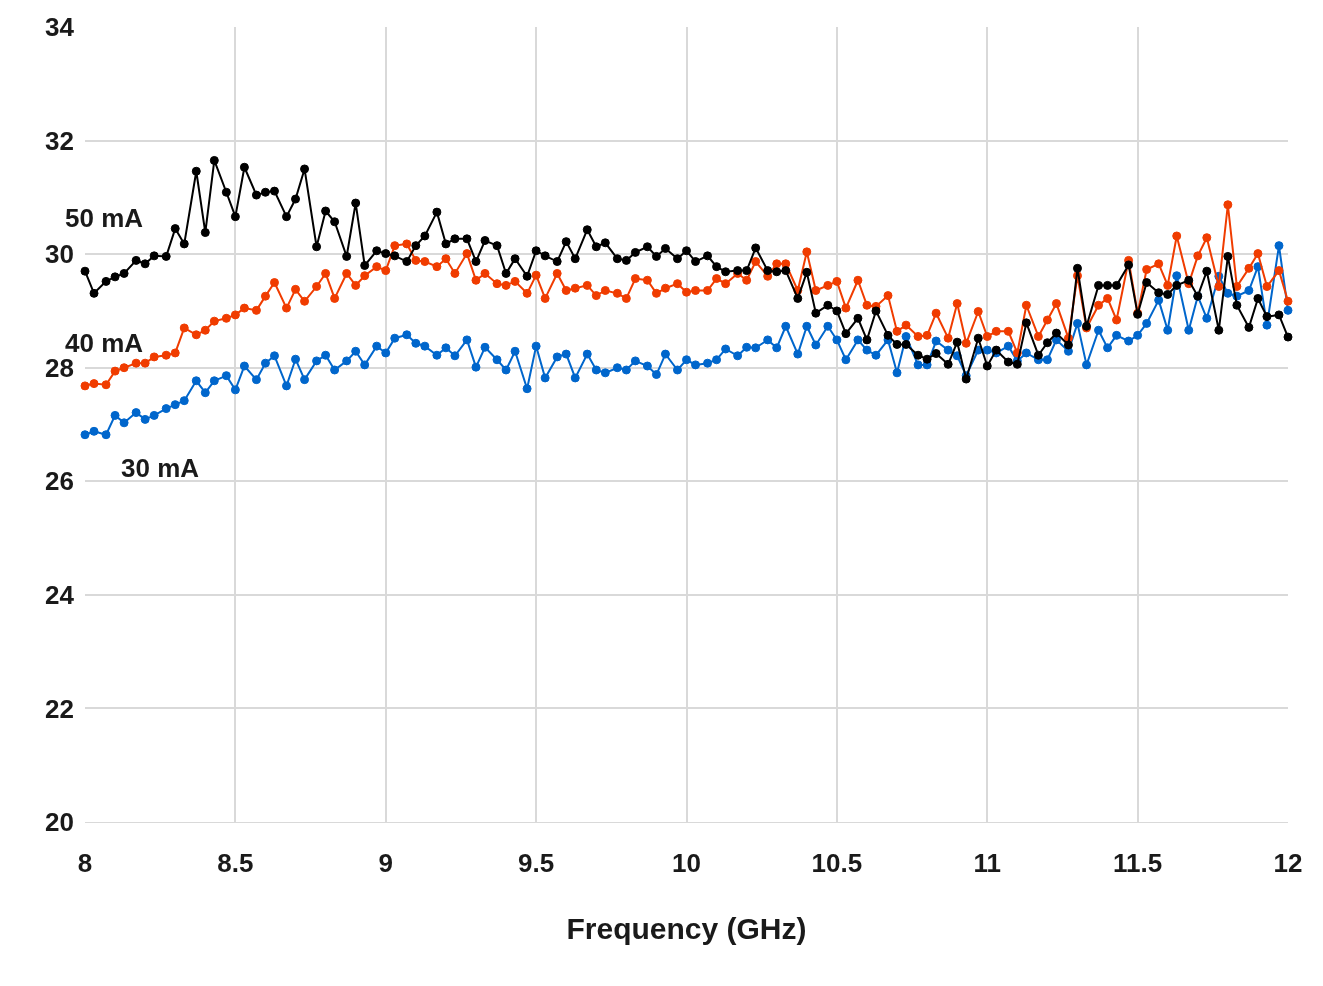 Image resolution: width=1323 pixels, height=986 pixels. What do you see at coordinates (385, 863) in the screenshot?
I see `x-tick-label: 9` at bounding box center [385, 863].